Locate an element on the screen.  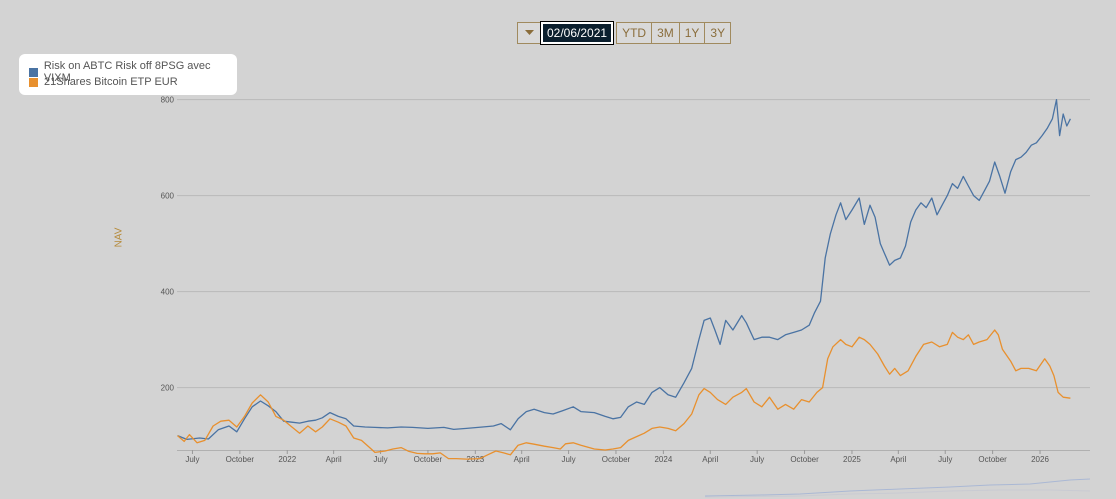
legend-label-series-0: Risk on ABTC Risk off 8PSG avec VIXM is located at coordinates (127, 72).